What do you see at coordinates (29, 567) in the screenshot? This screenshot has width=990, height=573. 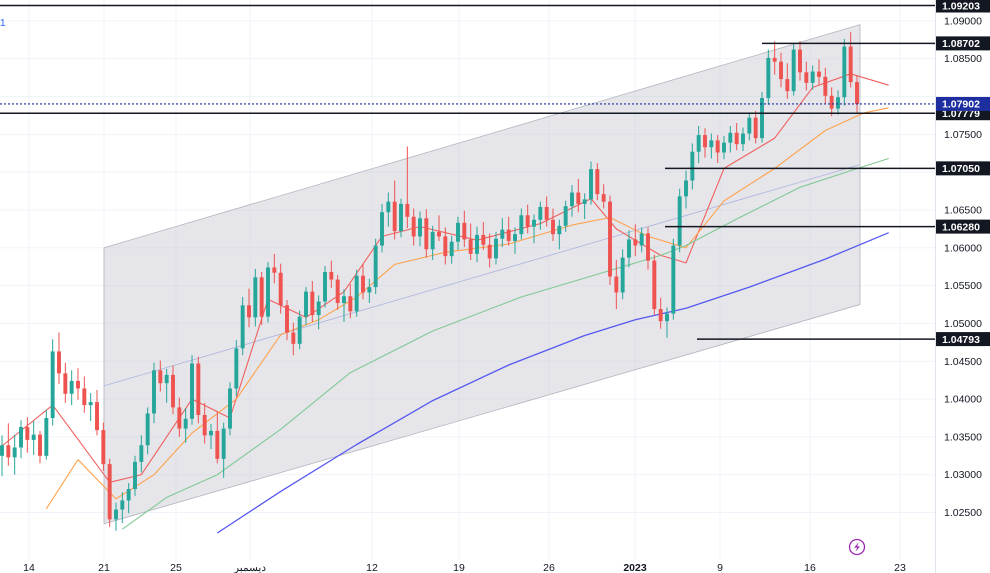 I see `time-tick-label: 14` at bounding box center [29, 567].